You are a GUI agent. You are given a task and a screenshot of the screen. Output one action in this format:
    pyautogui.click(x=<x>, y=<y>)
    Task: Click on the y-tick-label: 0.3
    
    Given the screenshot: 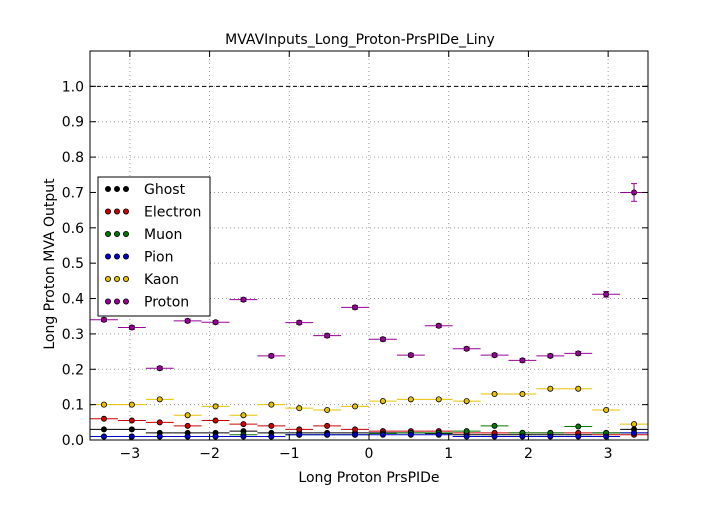 What is the action you would take?
    pyautogui.click(x=73, y=335)
    